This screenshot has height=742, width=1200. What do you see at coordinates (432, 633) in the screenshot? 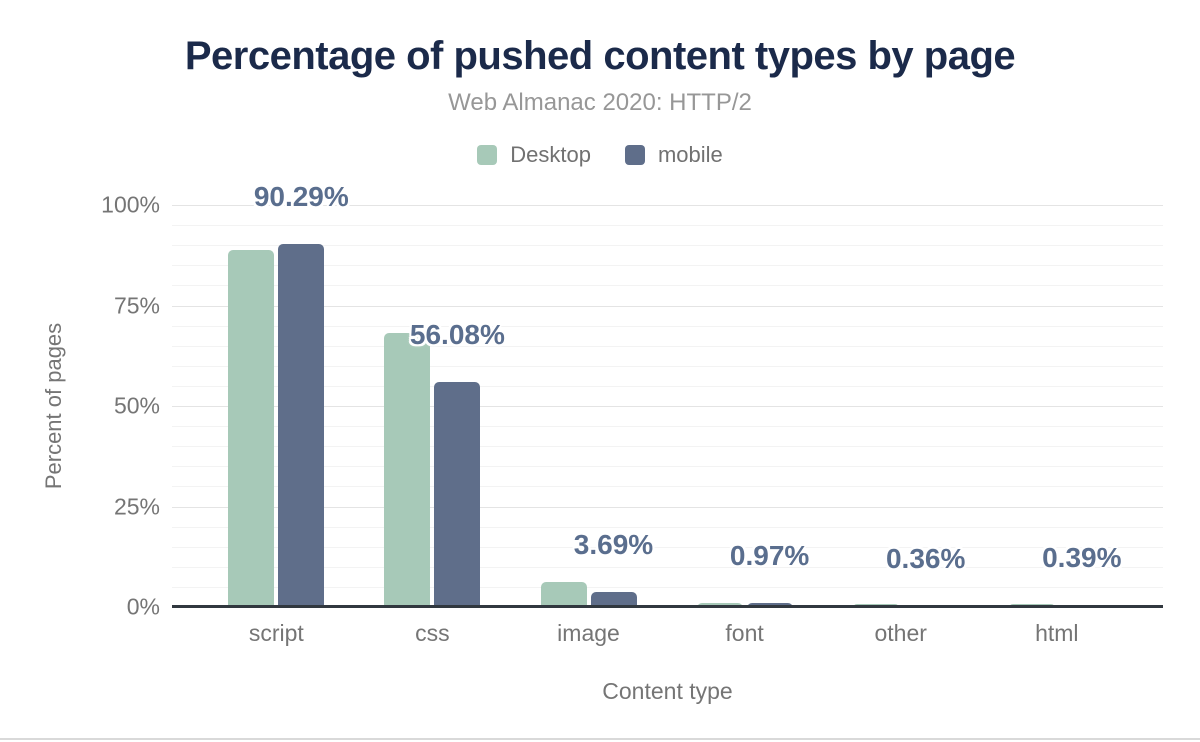
I see `x-tick-label-css: css` at bounding box center [432, 633].